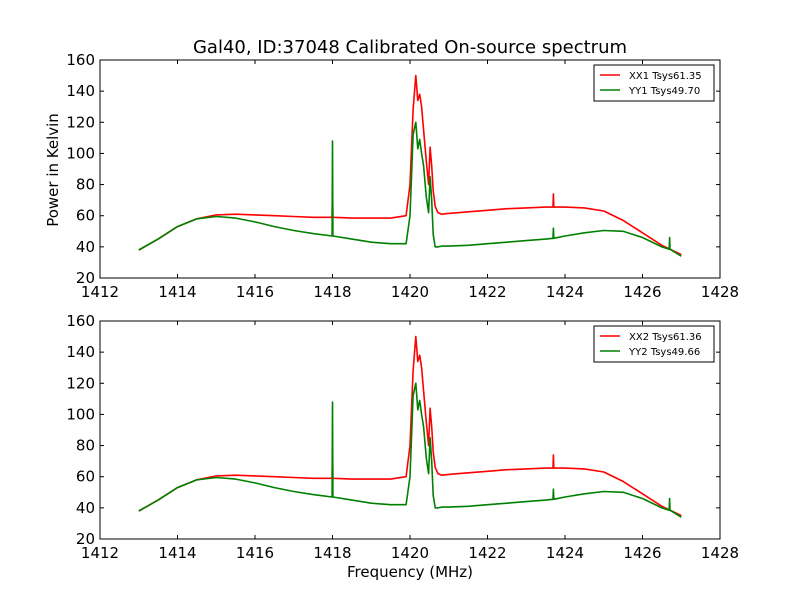  What do you see at coordinates (410, 572) in the screenshot?
I see `x-axis-label: Frequency (MHz)` at bounding box center [410, 572].